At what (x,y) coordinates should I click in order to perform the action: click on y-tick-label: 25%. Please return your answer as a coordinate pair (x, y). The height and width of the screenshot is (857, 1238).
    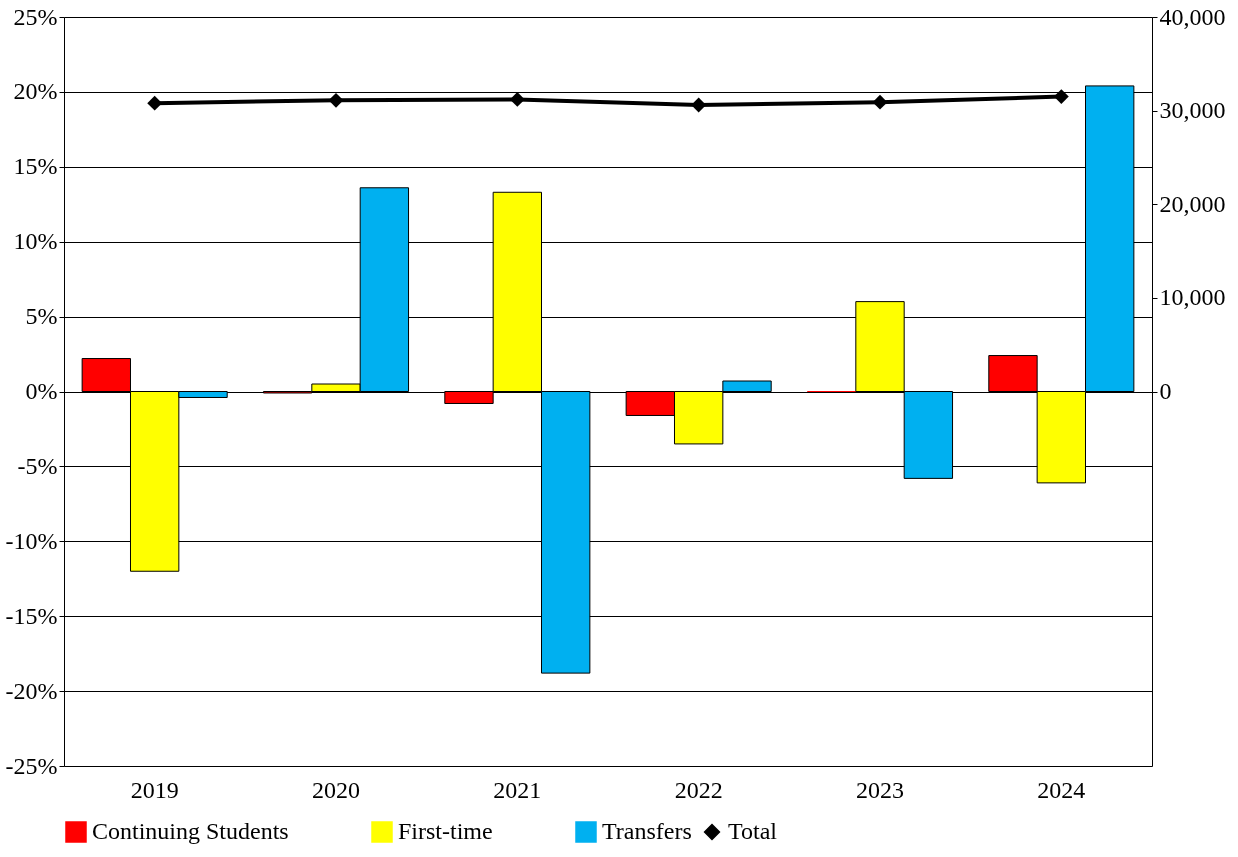
    Looking at the image, I should click on (35, 16).